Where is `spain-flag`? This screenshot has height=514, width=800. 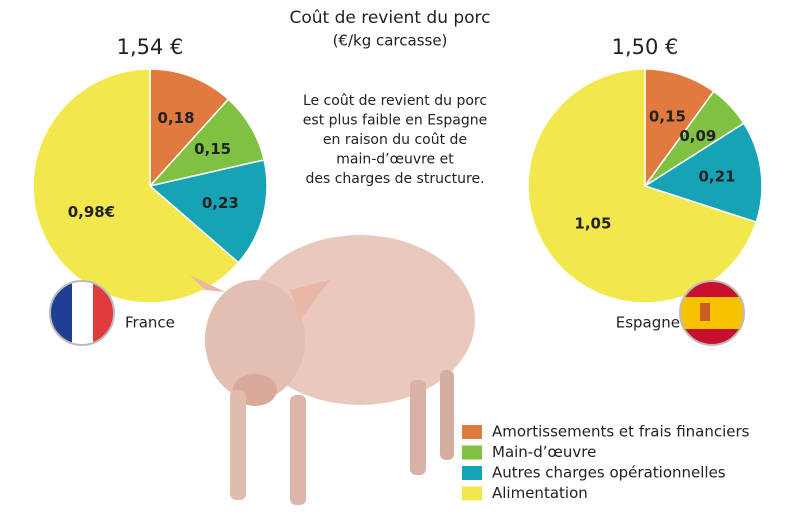
spain-flag is located at coordinates (712, 313).